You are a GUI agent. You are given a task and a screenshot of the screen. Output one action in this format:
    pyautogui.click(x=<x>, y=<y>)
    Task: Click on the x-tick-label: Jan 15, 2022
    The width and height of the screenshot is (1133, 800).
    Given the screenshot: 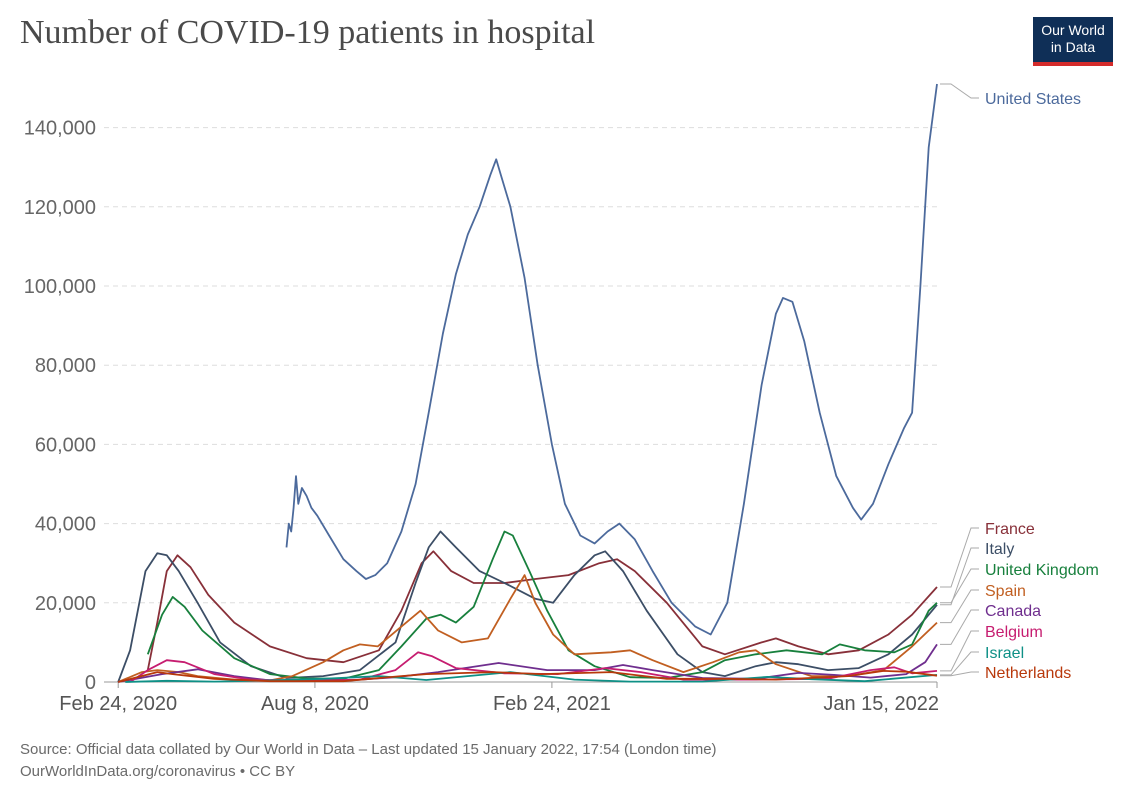 What is the action you would take?
    pyautogui.click(x=881, y=704)
    